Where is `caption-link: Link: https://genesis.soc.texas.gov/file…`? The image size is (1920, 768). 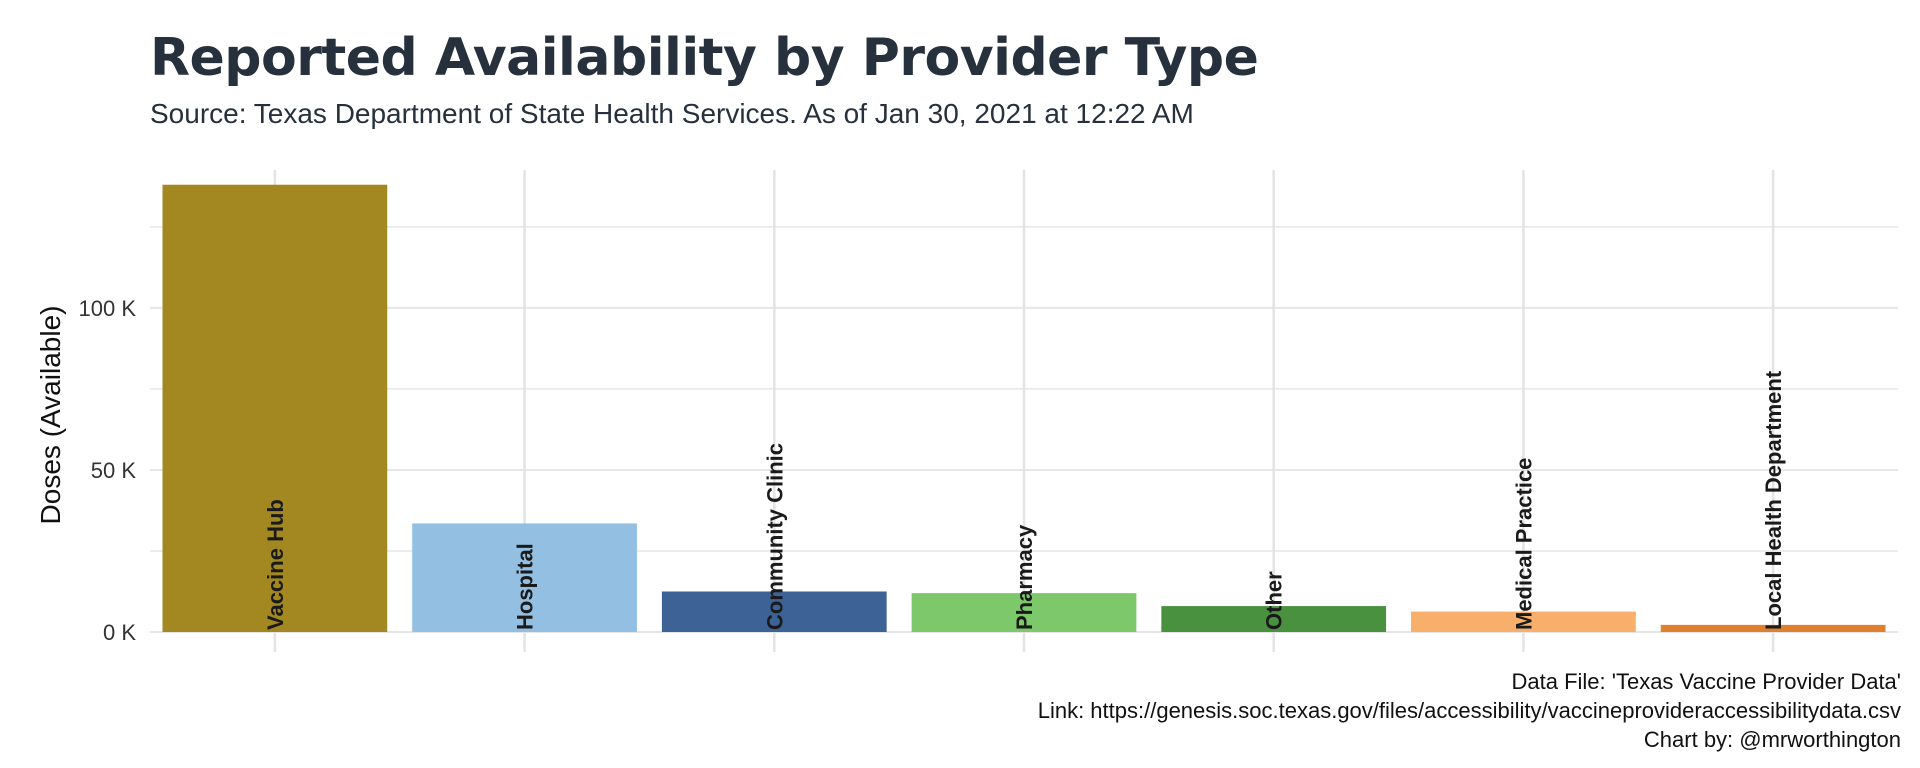 caption-link: Link: https://genesis.soc.texas.gov/file… is located at coordinates (1469, 710).